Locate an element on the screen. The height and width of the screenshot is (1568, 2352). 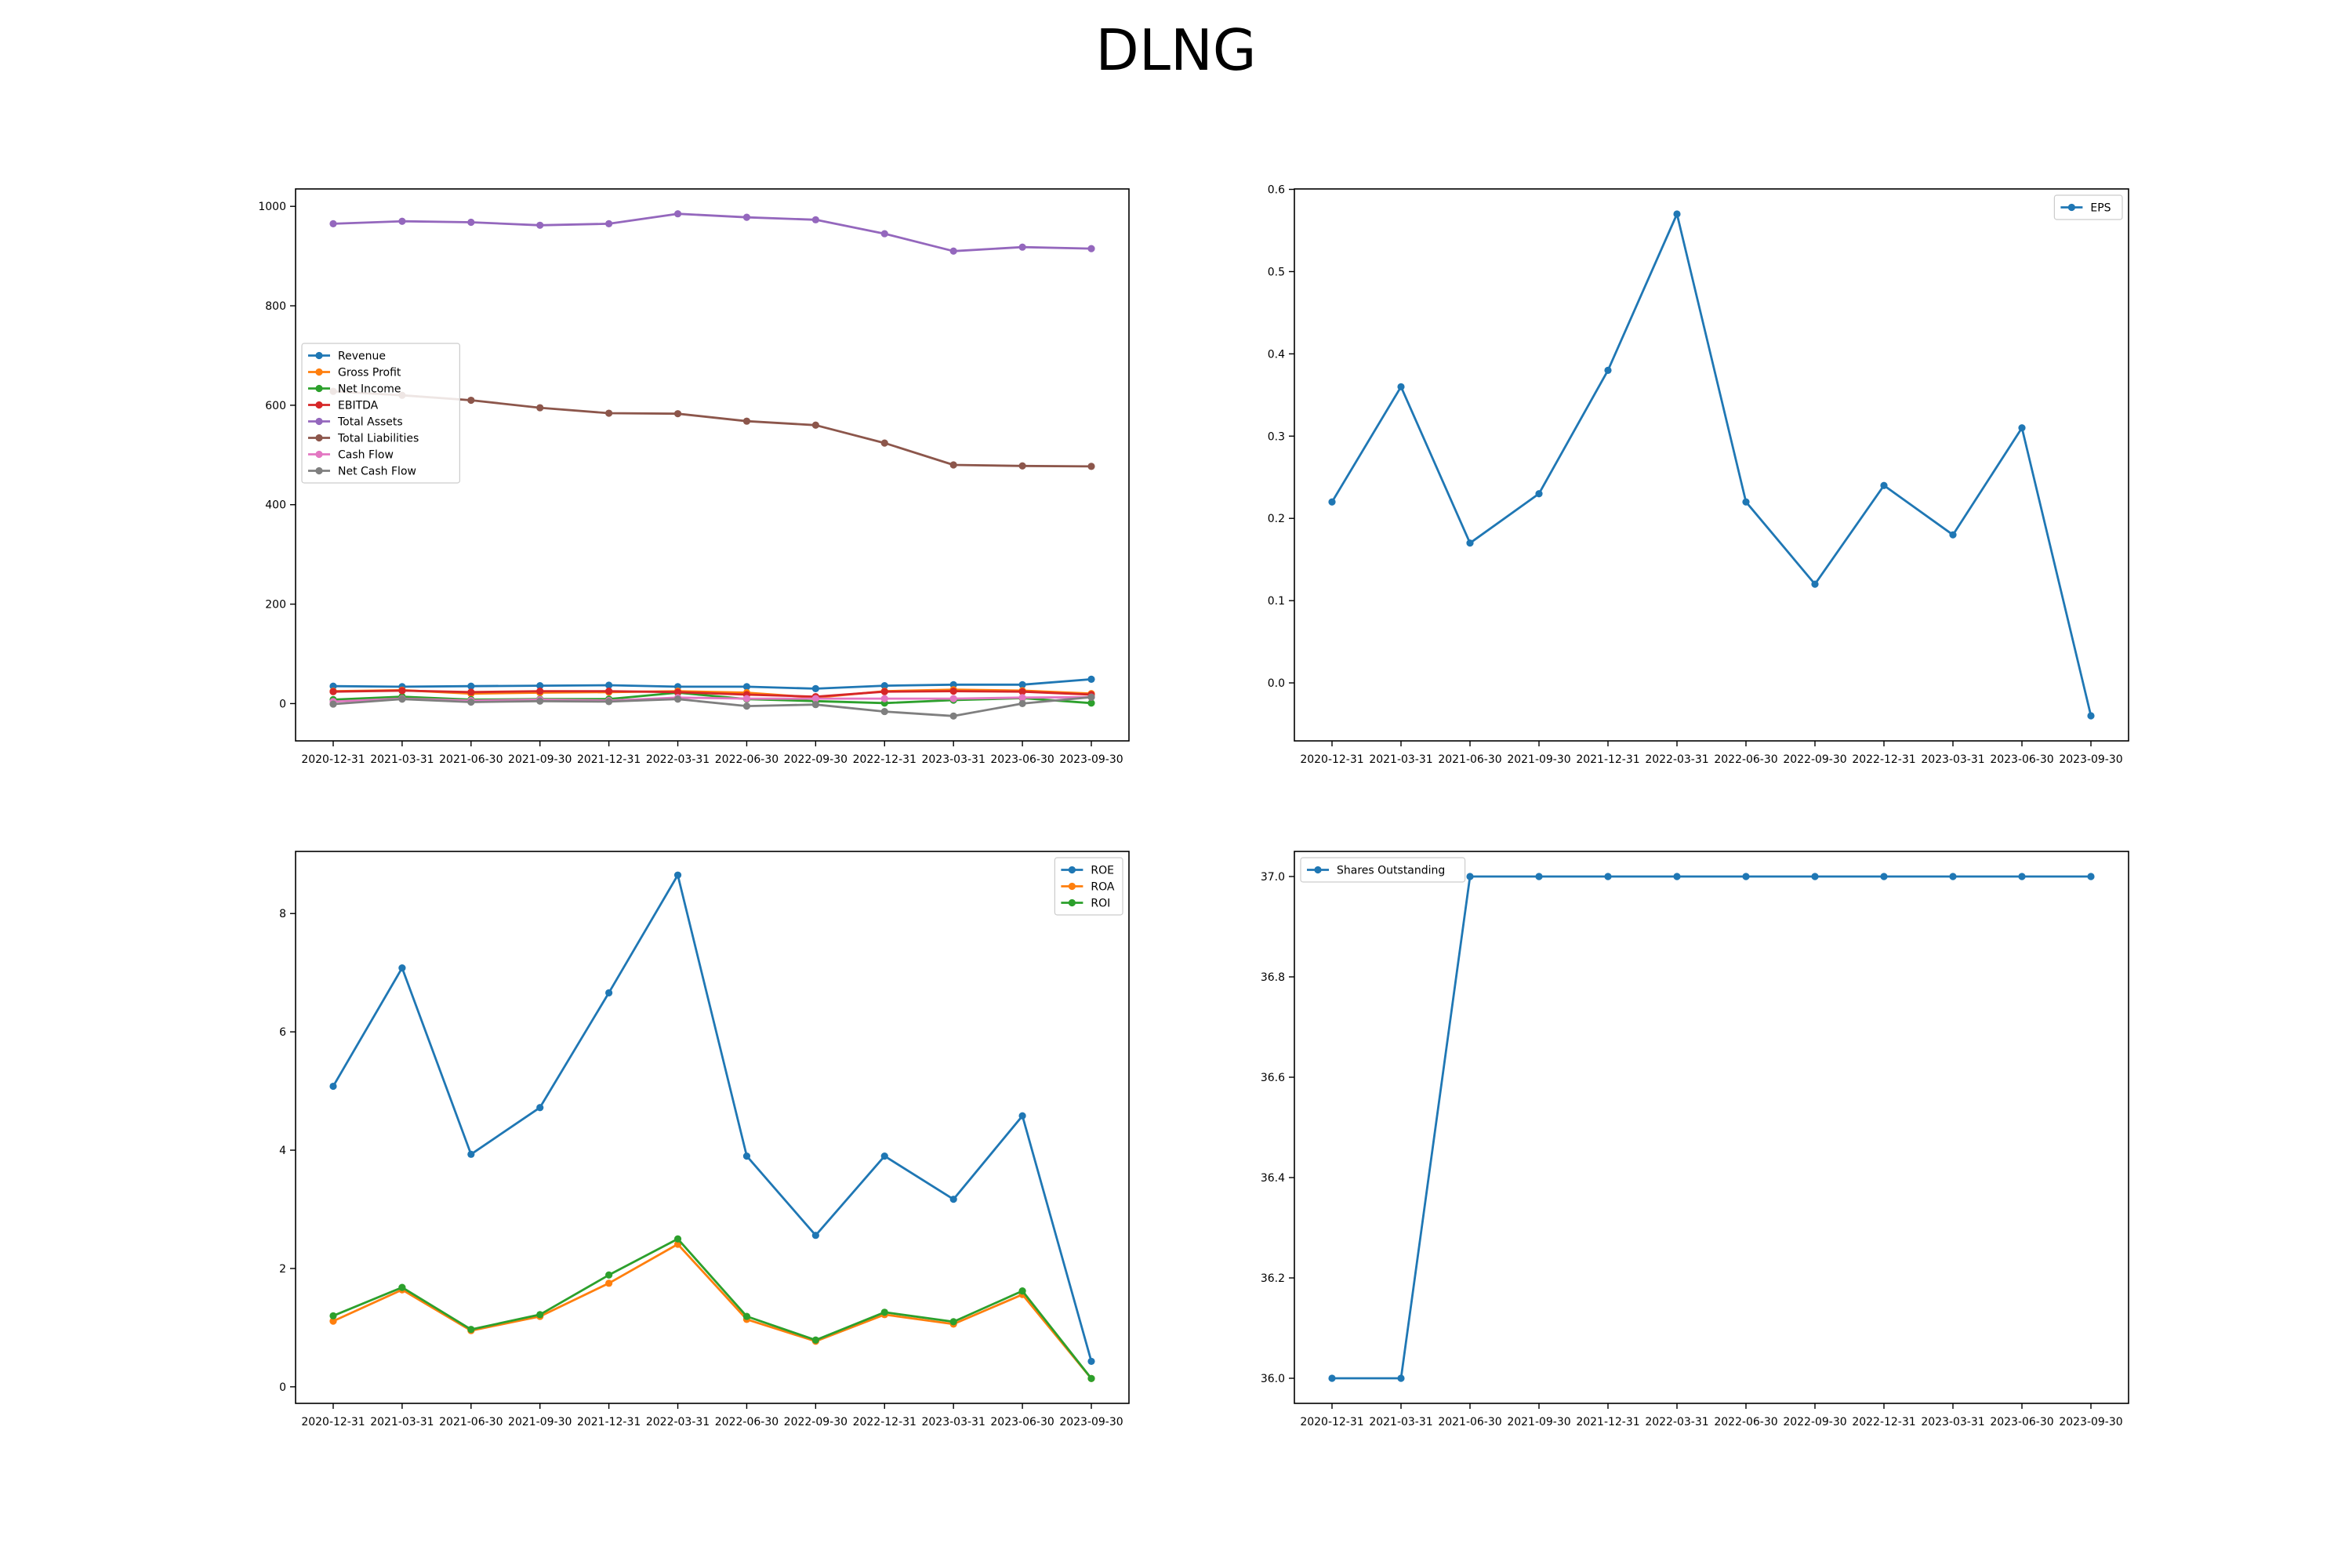
x-tick-label: 2023-06-30 is located at coordinates (1022, 759).